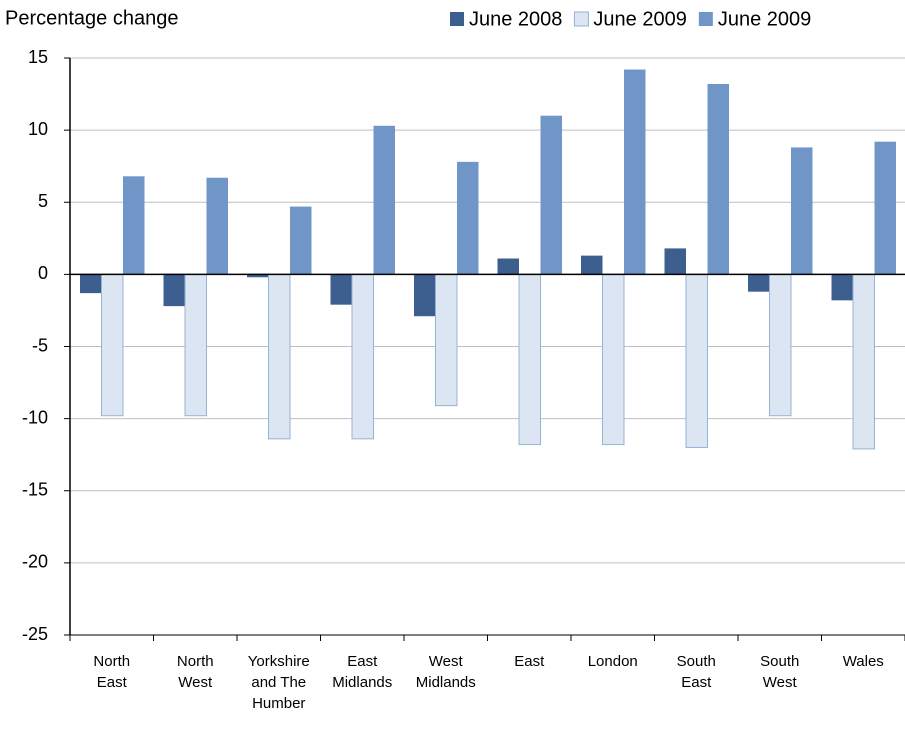  Describe the element at coordinates (780, 672) in the screenshot. I see `x-tick-label: South West` at that location.